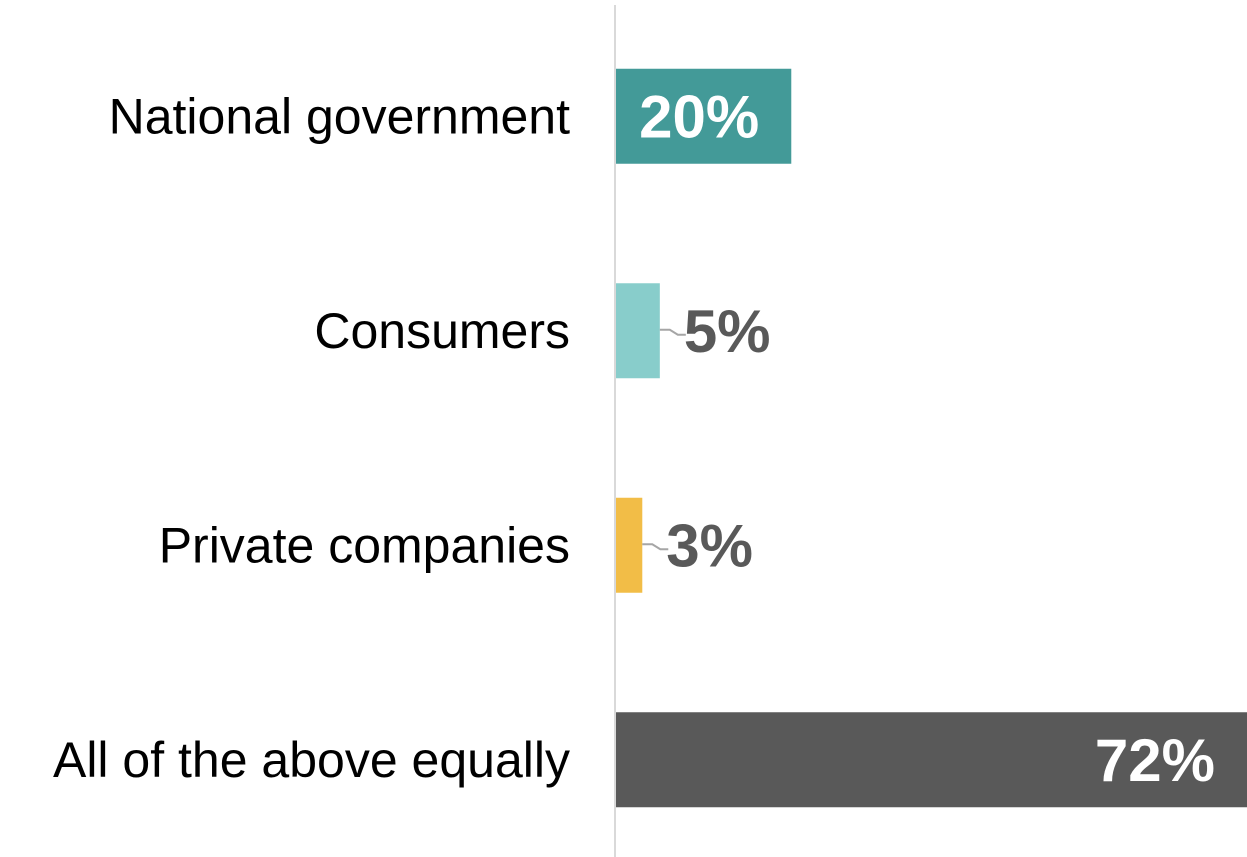 The height and width of the screenshot is (857, 1247). I want to click on value-label-private-companies: 3%, so click(709, 545).